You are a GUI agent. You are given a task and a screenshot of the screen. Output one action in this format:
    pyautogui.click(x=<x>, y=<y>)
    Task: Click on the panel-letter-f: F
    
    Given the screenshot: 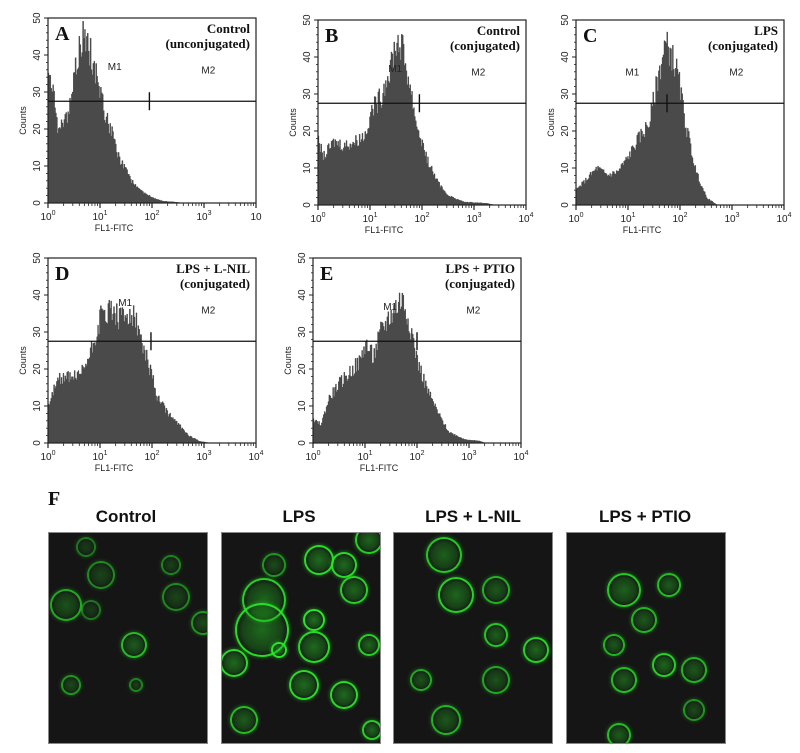 What is the action you would take?
    pyautogui.click(x=54, y=499)
    